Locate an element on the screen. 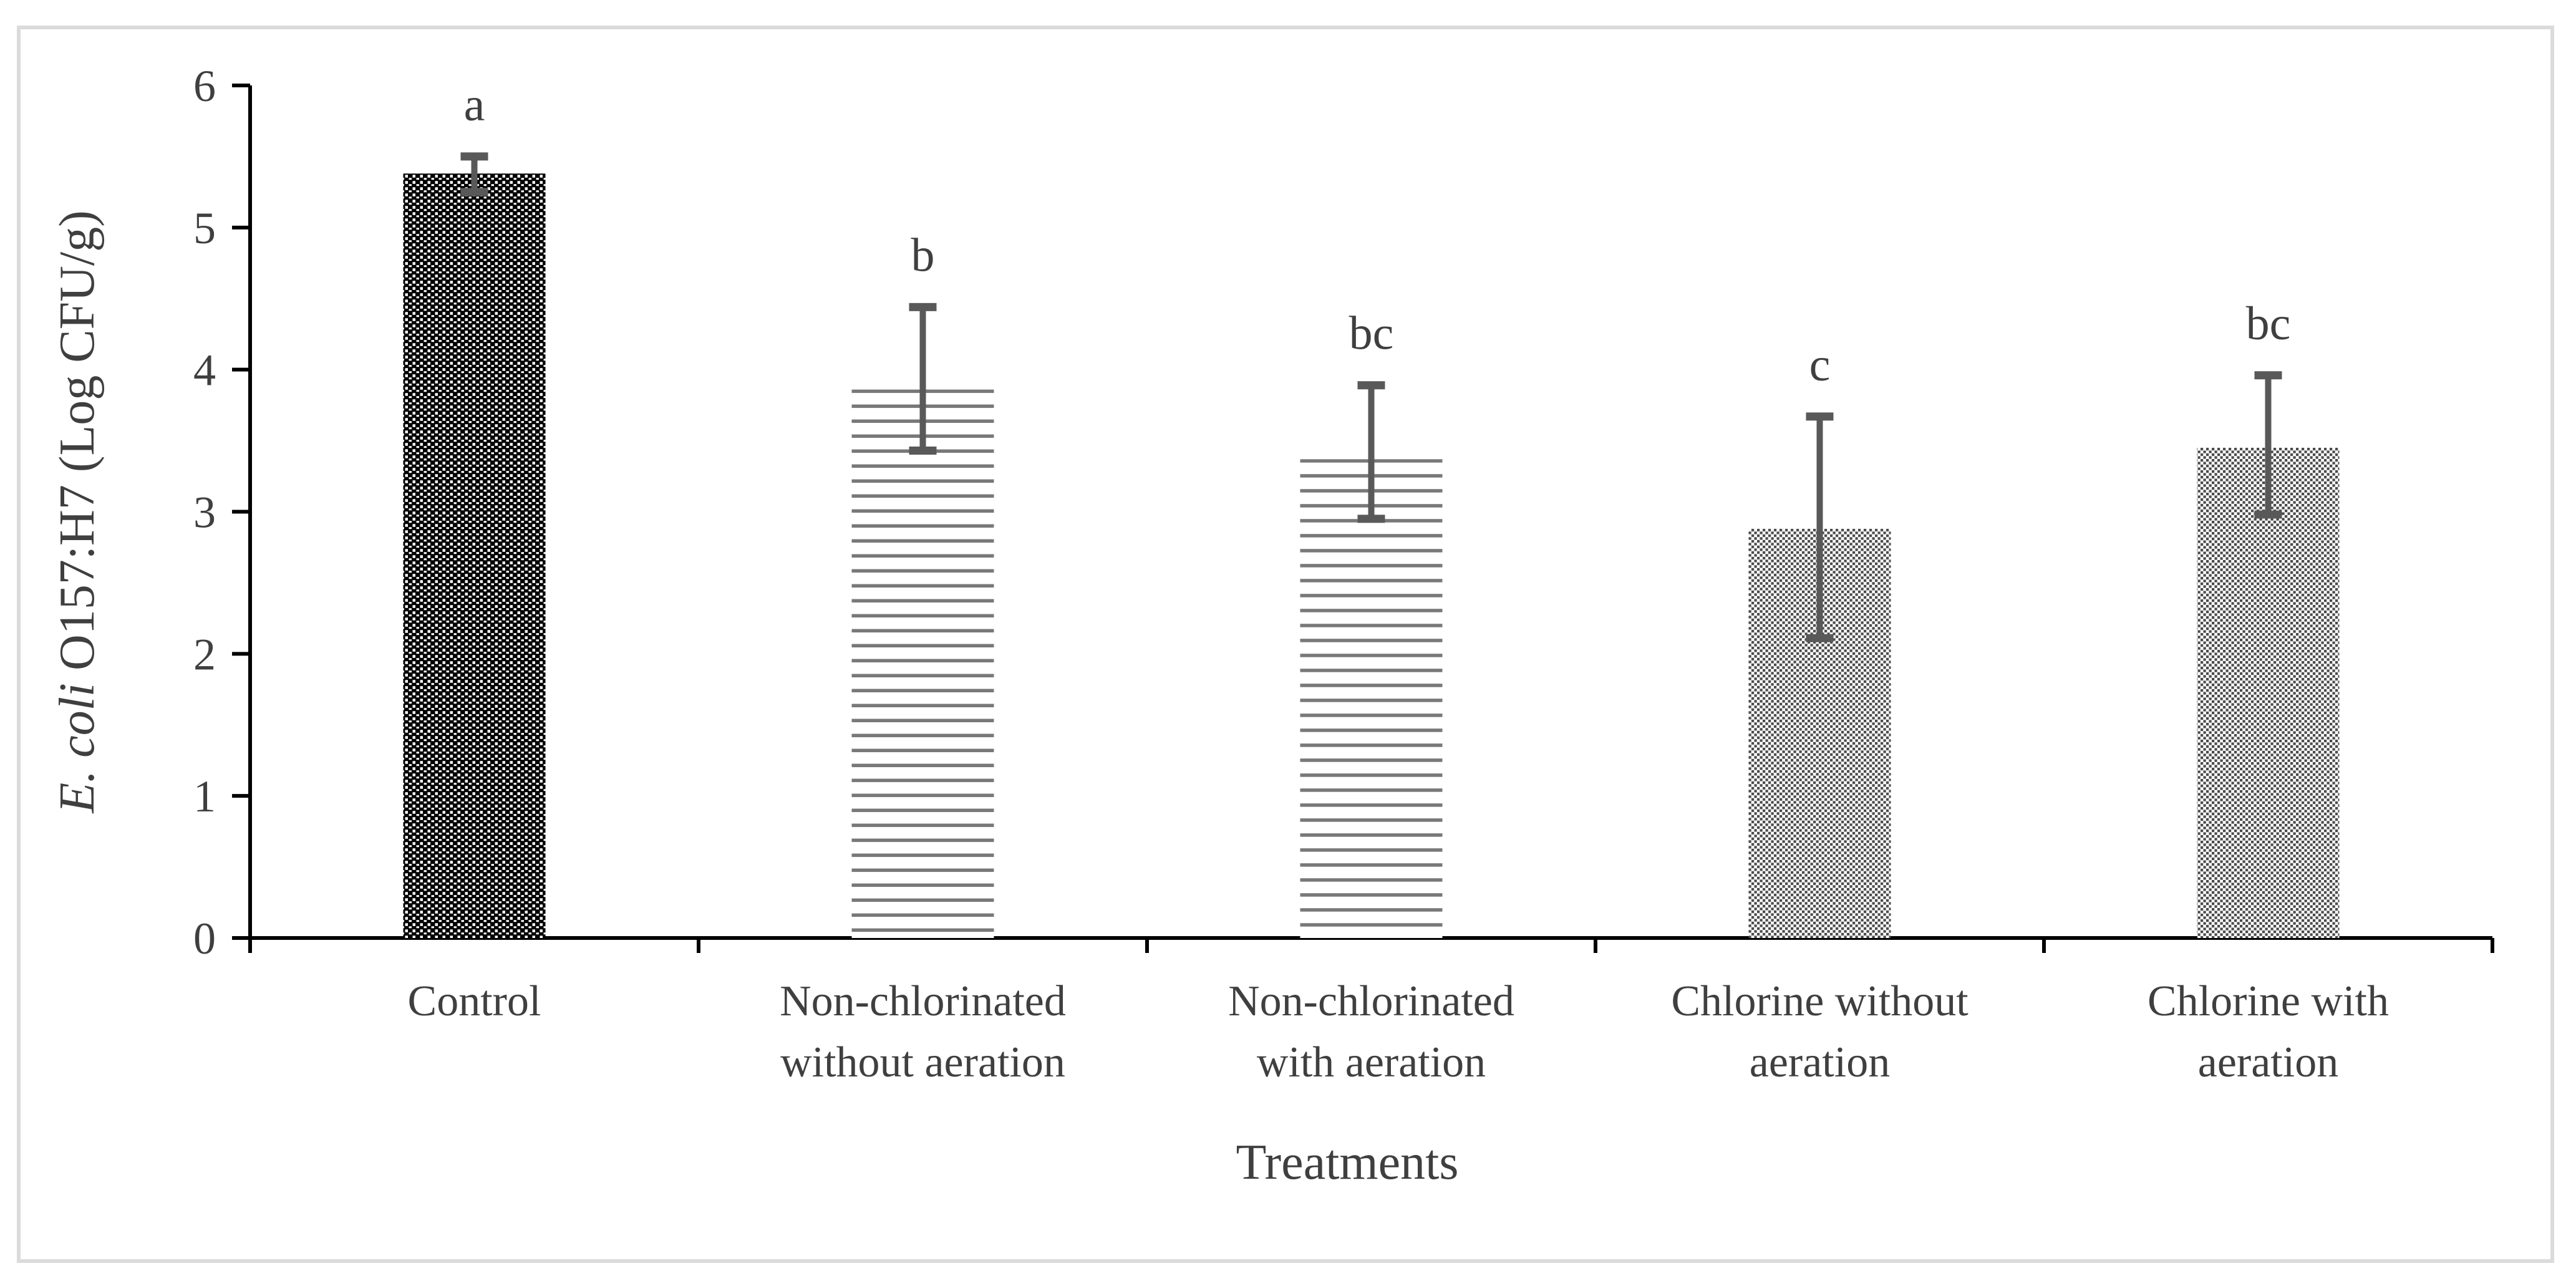 This screenshot has height=1286, width=2576. bar-control is located at coordinates (474, 556).